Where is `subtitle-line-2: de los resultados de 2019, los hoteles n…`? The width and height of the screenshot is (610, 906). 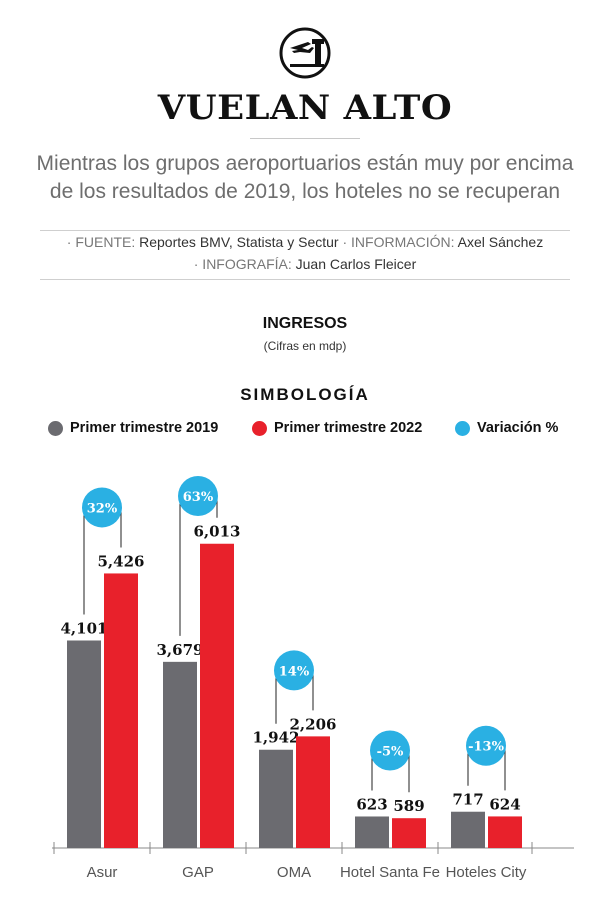
subtitle-line-2: de los resultados de 2019, los hoteles n… is located at coordinates (305, 191).